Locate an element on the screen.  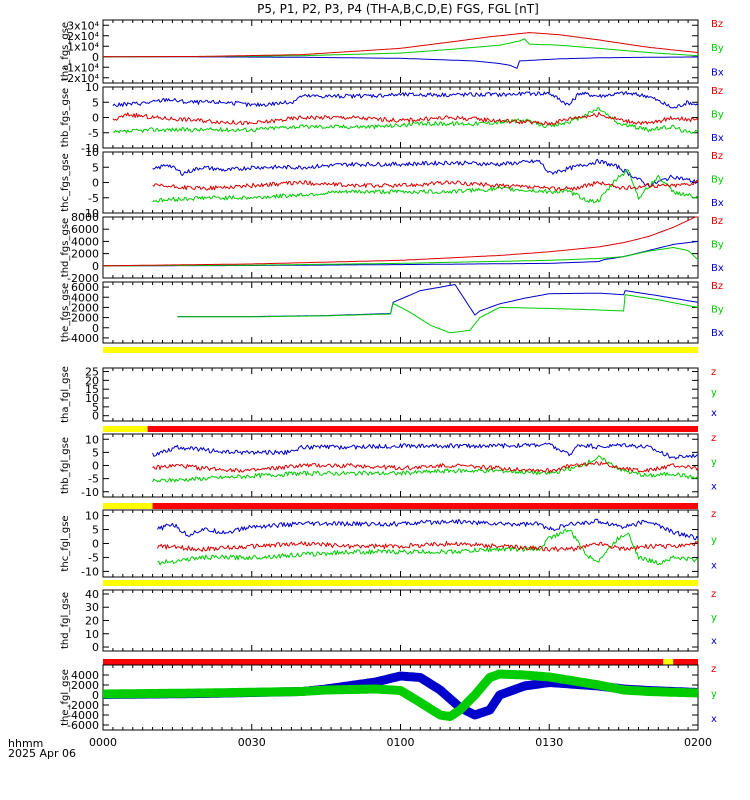
y-tick-label: 20 is located at coordinates (92, 380).